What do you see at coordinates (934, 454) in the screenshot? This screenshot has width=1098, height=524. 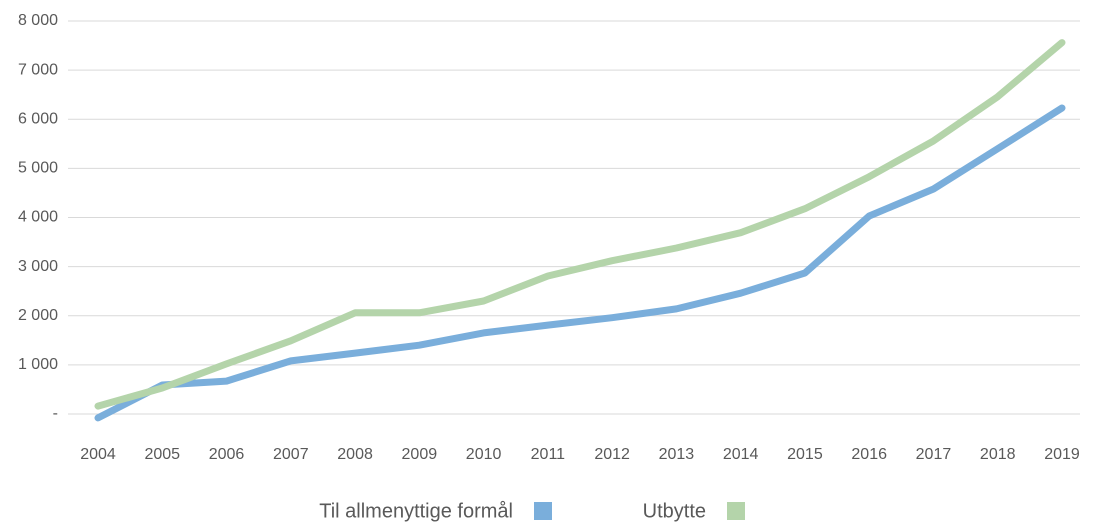 I see `x-tick-label: 2017` at bounding box center [934, 454].